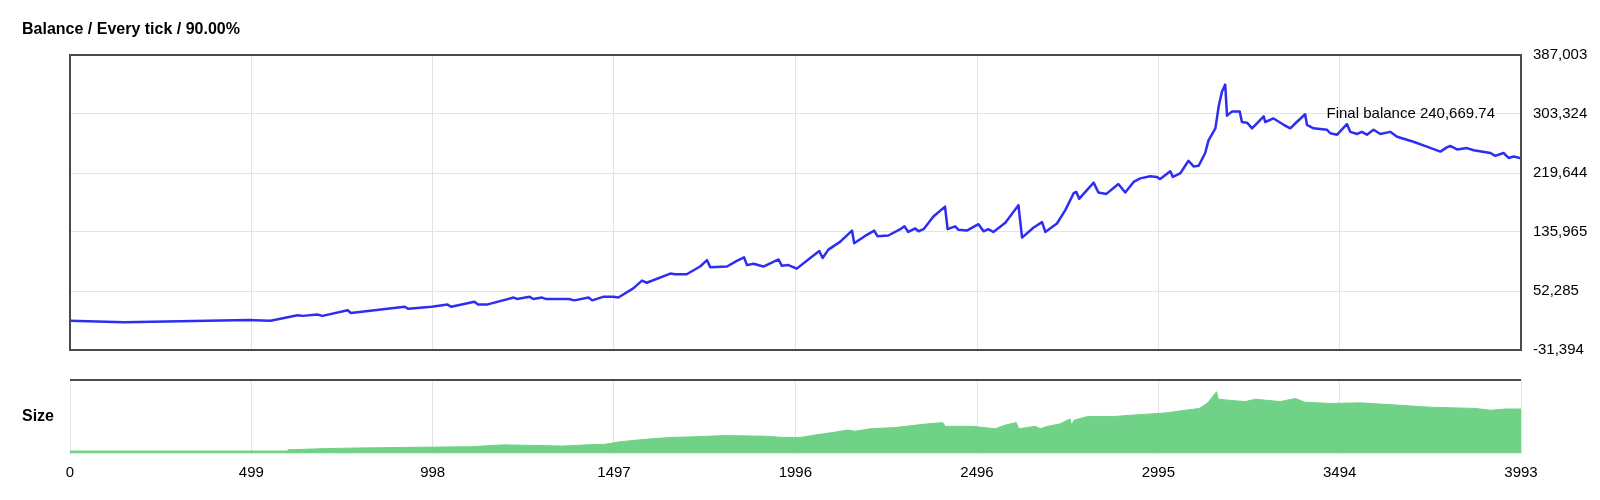  What do you see at coordinates (38, 415) in the screenshot?
I see `y-axis-title: Size` at bounding box center [38, 415].